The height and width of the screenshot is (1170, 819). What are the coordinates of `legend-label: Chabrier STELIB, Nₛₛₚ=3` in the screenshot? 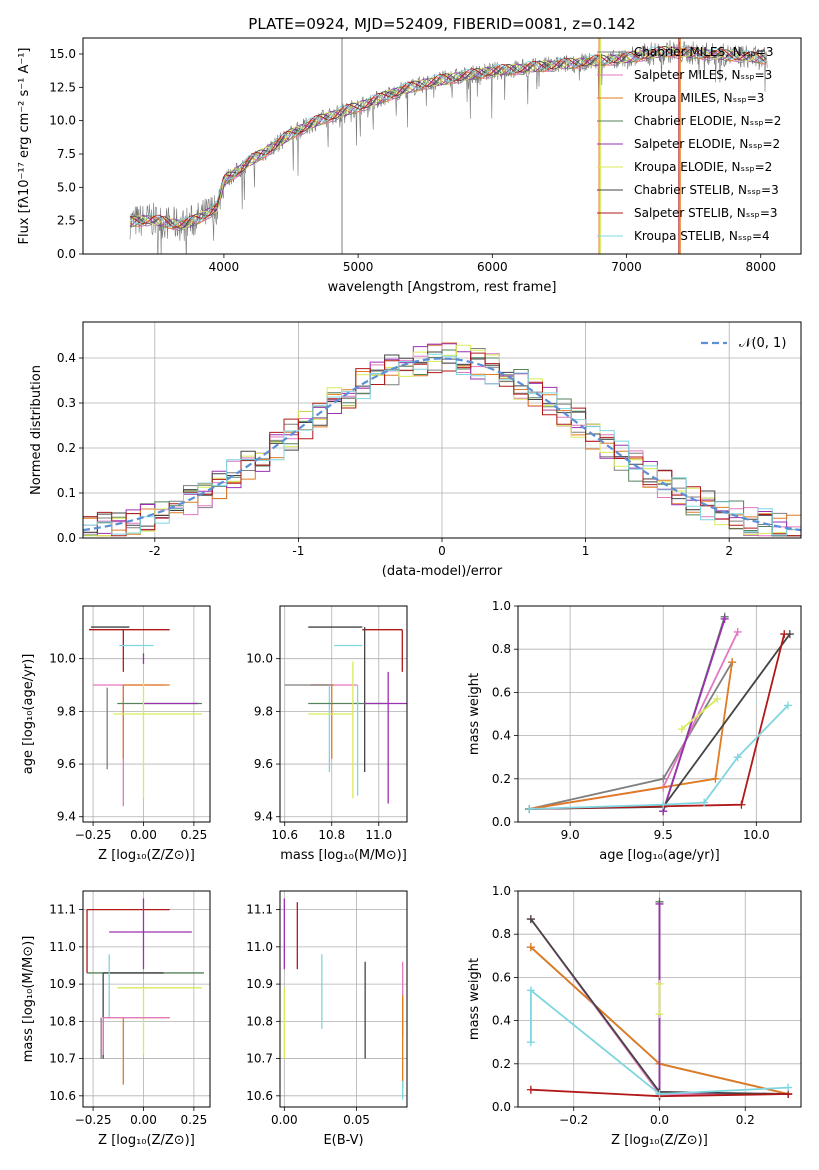 It's located at (706, 190).